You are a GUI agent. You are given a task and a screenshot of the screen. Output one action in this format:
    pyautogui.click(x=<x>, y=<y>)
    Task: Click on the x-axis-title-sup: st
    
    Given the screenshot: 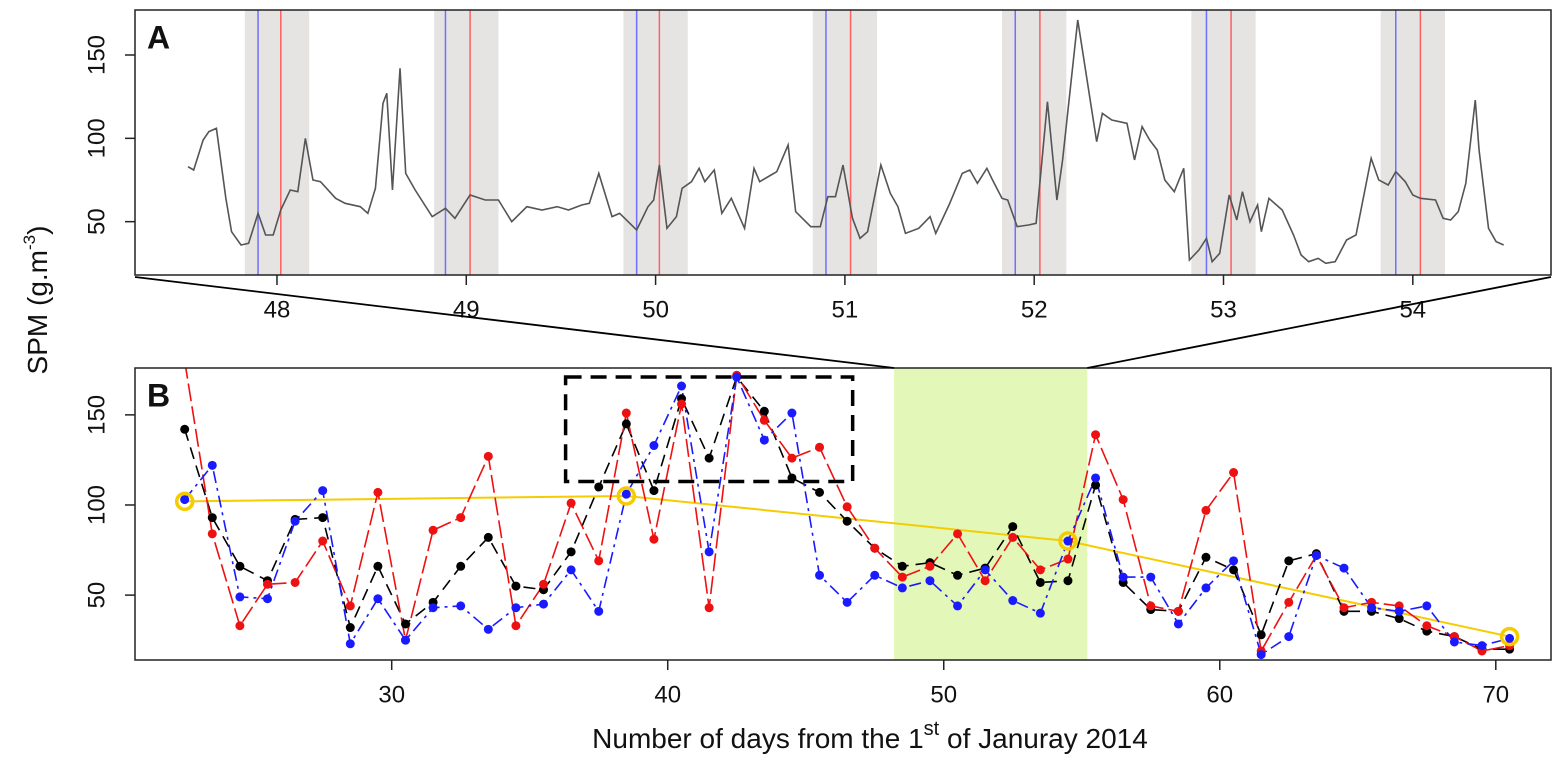 What is the action you would take?
    pyautogui.click(x=932, y=729)
    